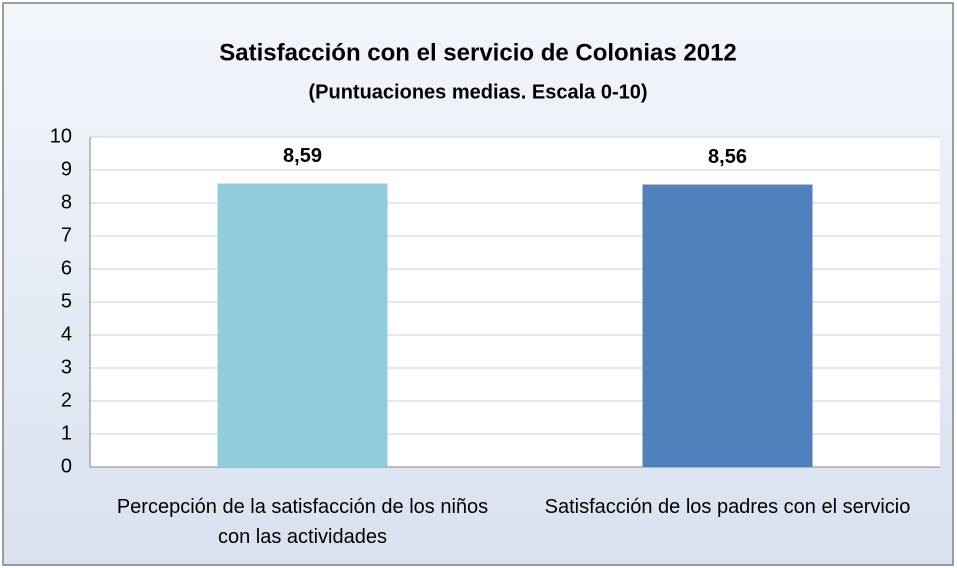 The width and height of the screenshot is (957, 568). Describe the element at coordinates (66, 301) in the screenshot. I see `y-tick-label: 5` at that location.